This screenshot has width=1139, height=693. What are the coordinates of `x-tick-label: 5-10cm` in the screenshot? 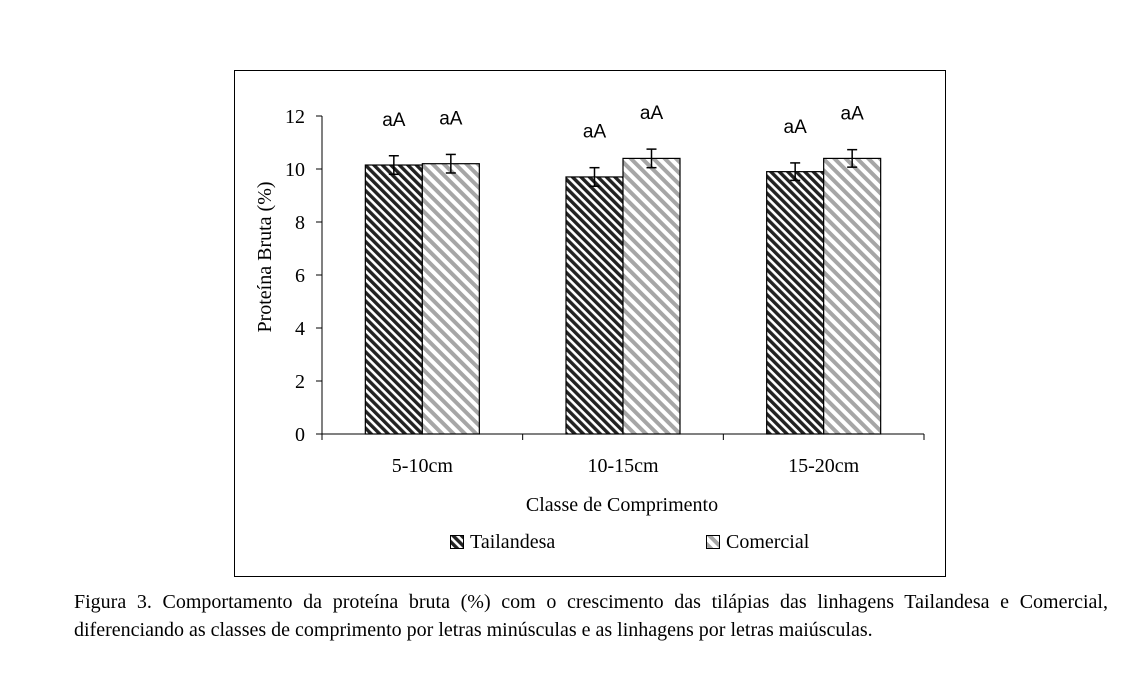 It's located at (423, 466).